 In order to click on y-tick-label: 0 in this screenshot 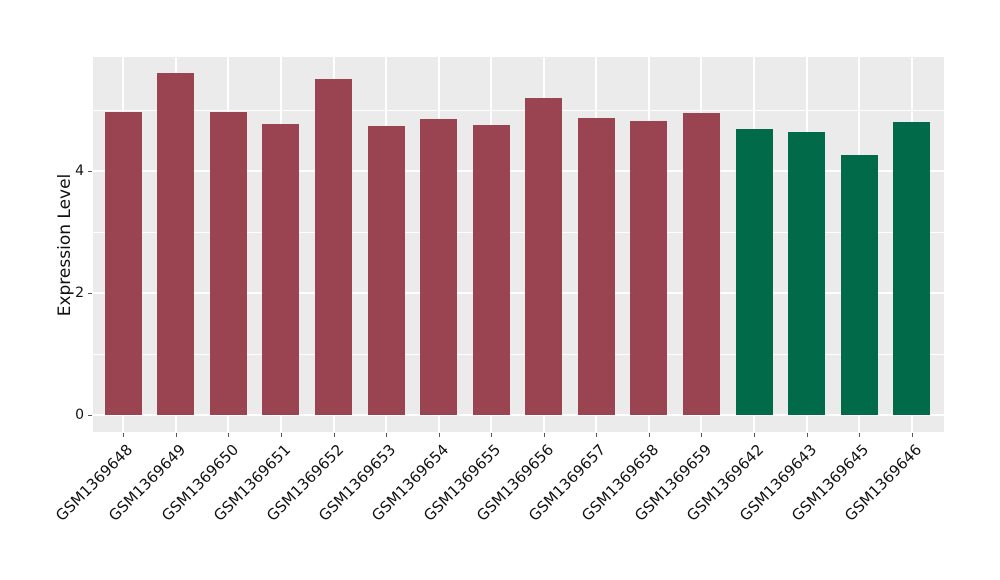, I will do `click(79, 415)`.